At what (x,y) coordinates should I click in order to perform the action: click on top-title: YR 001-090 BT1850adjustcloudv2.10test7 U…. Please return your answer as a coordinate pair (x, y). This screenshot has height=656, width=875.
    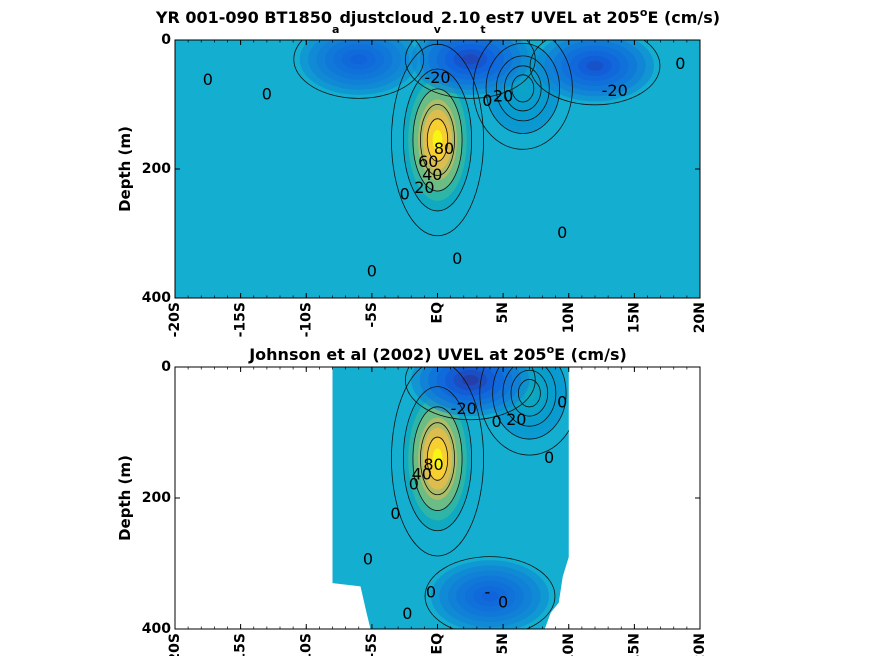
    Looking at the image, I should click on (437, 21).